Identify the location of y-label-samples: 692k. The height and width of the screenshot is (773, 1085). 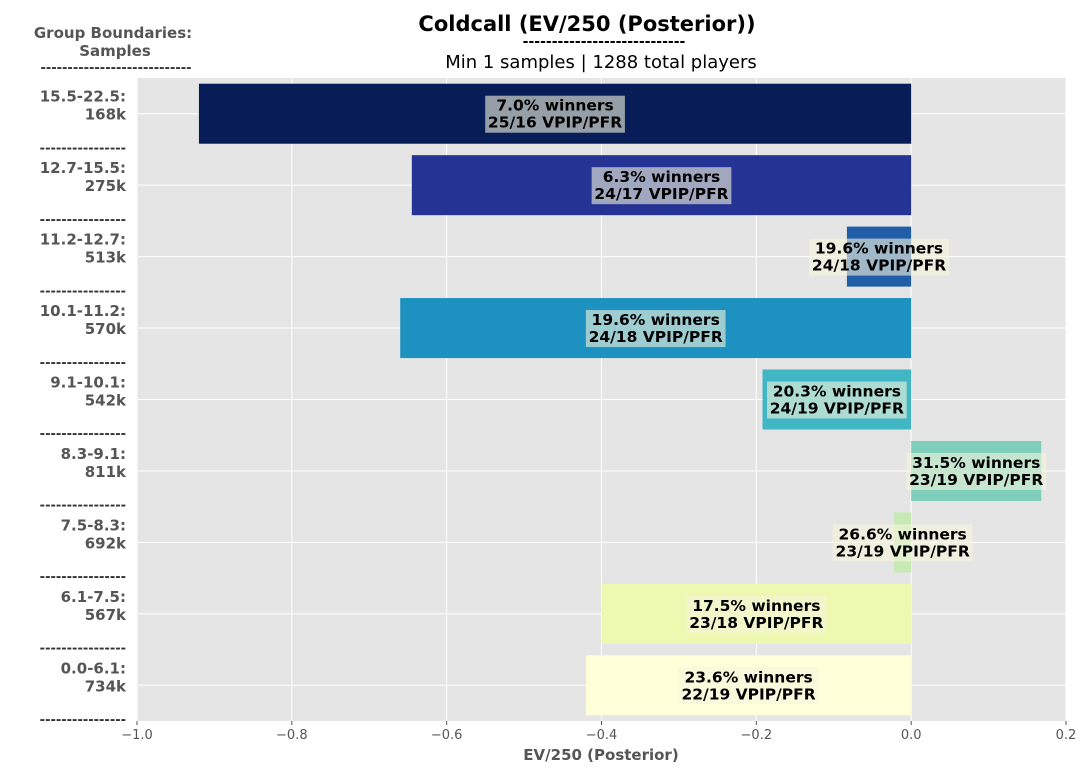
(106, 543).